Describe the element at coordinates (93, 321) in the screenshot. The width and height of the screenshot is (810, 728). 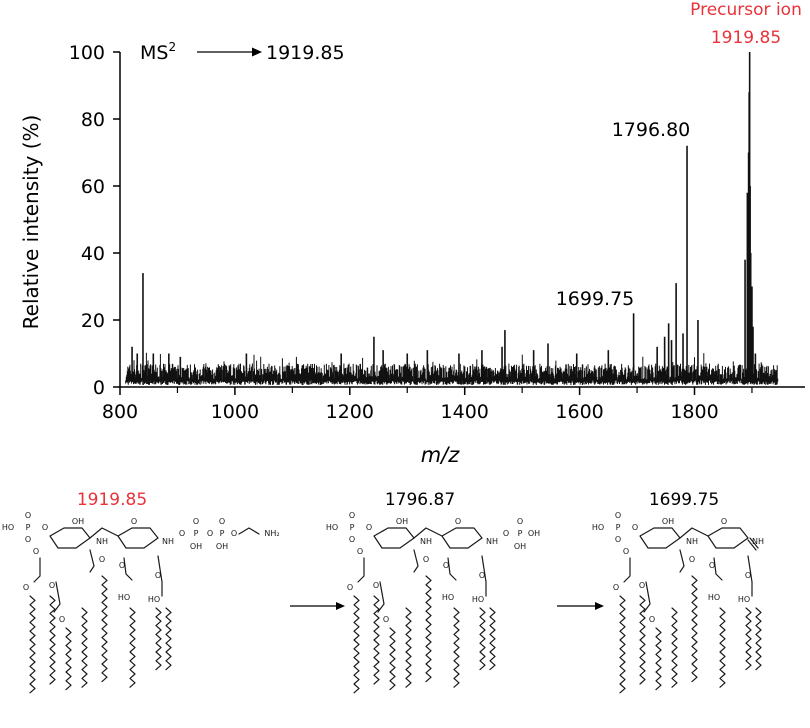
I see `y-tick-label: 20` at that location.